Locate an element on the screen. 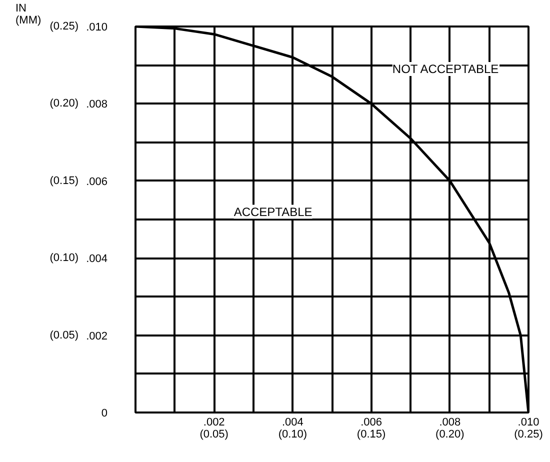  x-tick-label: .004 is located at coordinates (293, 422).